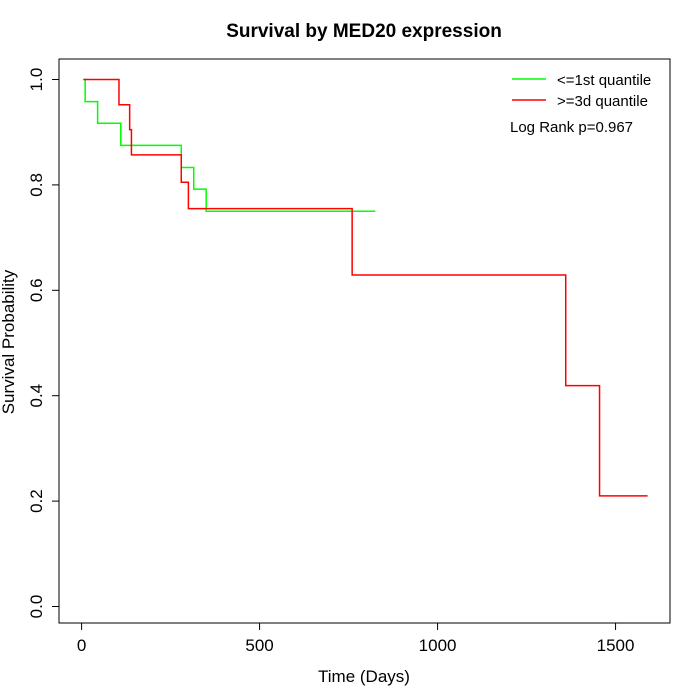  Describe the element at coordinates (581, 91) in the screenshot. I see `legend: <=1st quantile >=3d quantile` at that location.